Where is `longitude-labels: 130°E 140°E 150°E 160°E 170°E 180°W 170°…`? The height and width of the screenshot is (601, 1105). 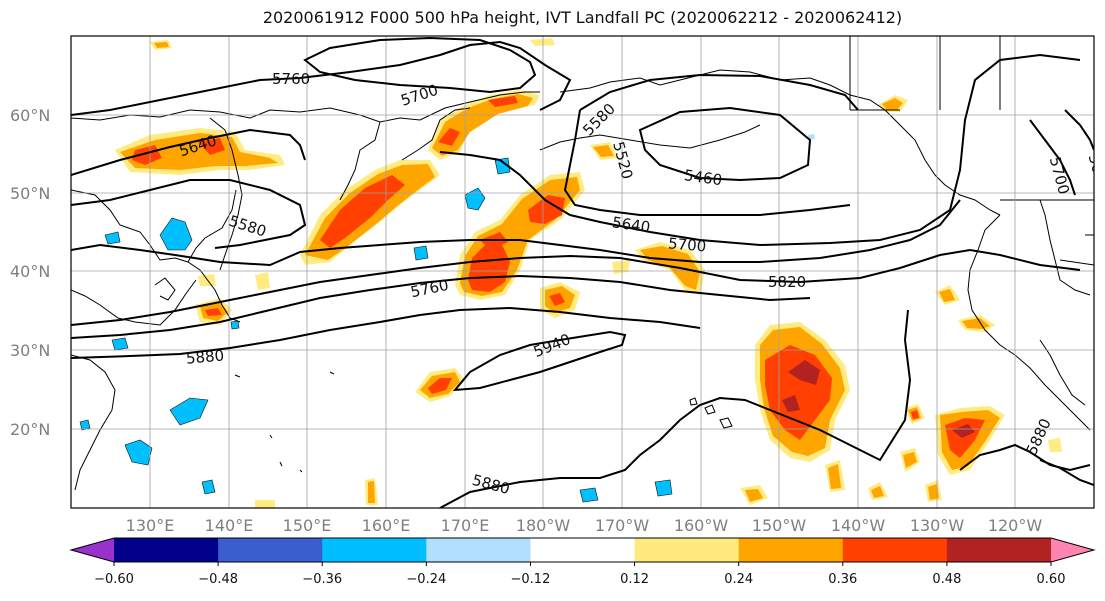
longitude-labels: 130°E 140°E 150°E 160°E 170°E 180°W 170°… is located at coordinates (584, 525).